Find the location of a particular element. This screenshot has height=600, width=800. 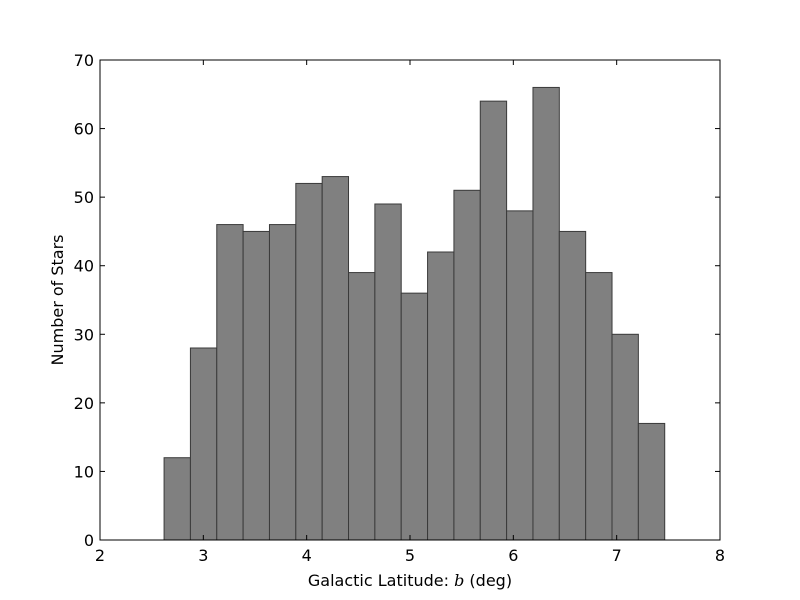

x-tick-label: 3 is located at coordinates (203, 555).